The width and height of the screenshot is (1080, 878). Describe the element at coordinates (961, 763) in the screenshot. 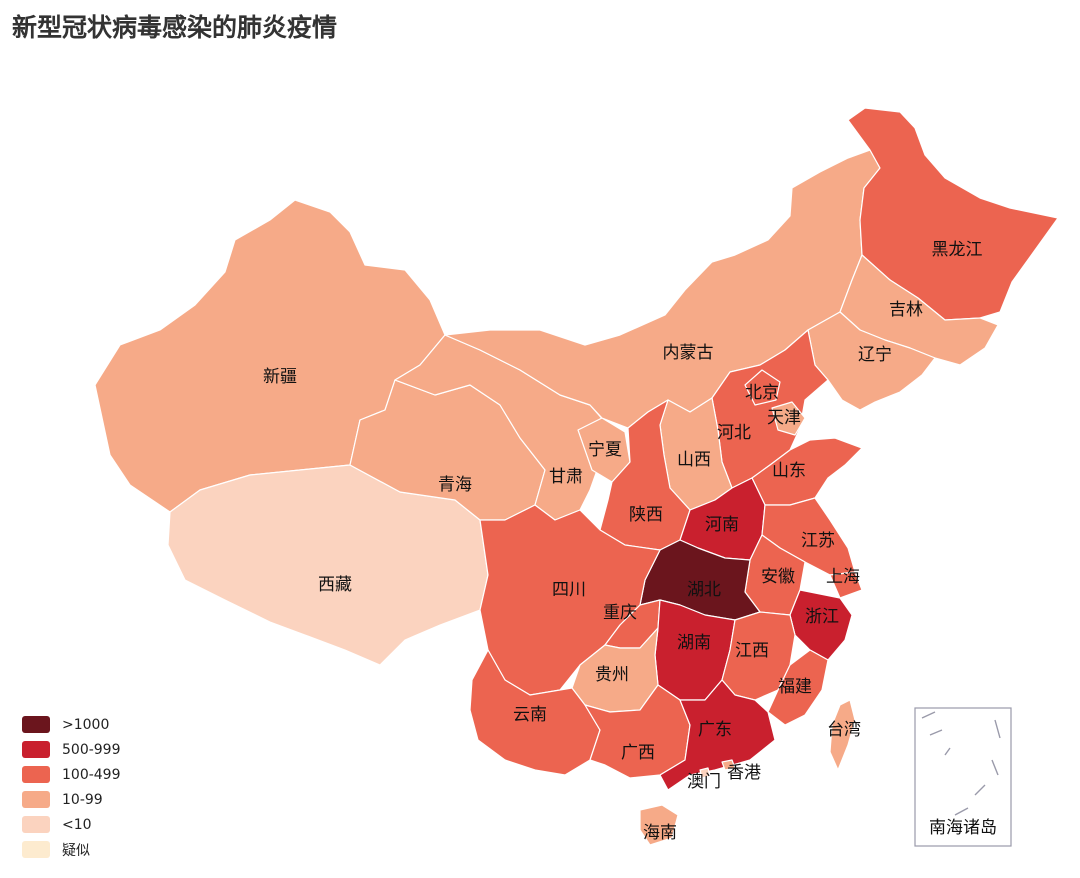

I see `inset-island-marks` at that location.